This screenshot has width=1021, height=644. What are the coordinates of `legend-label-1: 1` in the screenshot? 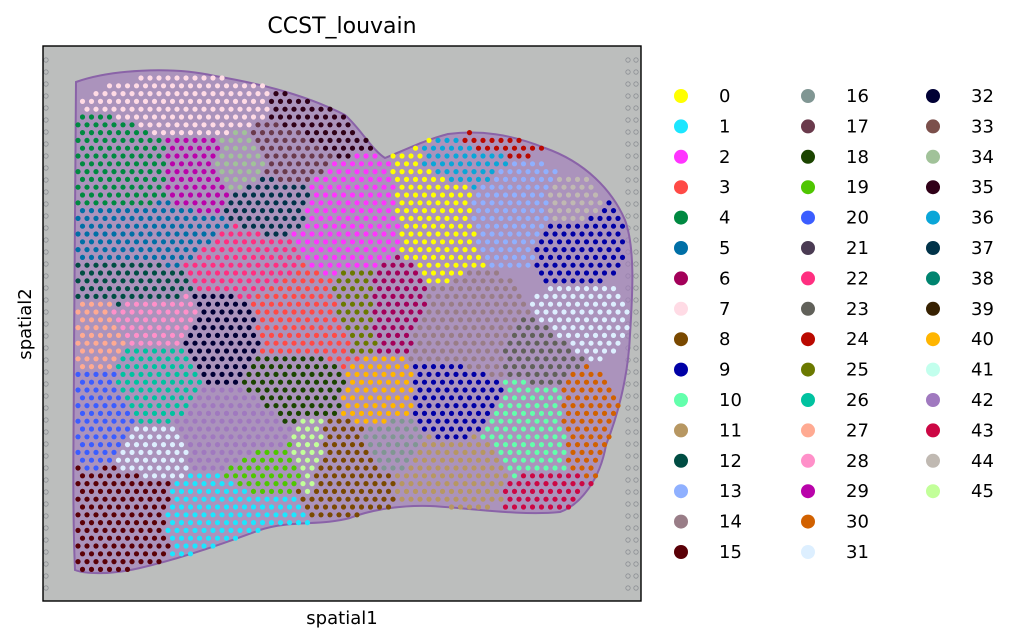 It's located at (724, 126).